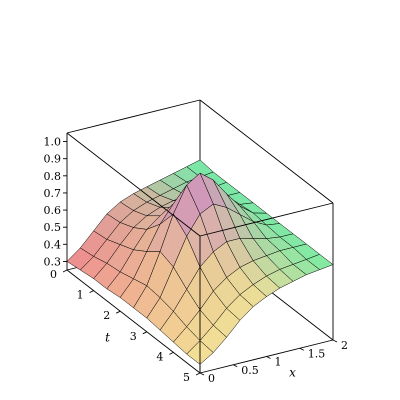 This screenshot has width=400, height=400. I want to click on t-tick-label: 5, so click(186, 377).